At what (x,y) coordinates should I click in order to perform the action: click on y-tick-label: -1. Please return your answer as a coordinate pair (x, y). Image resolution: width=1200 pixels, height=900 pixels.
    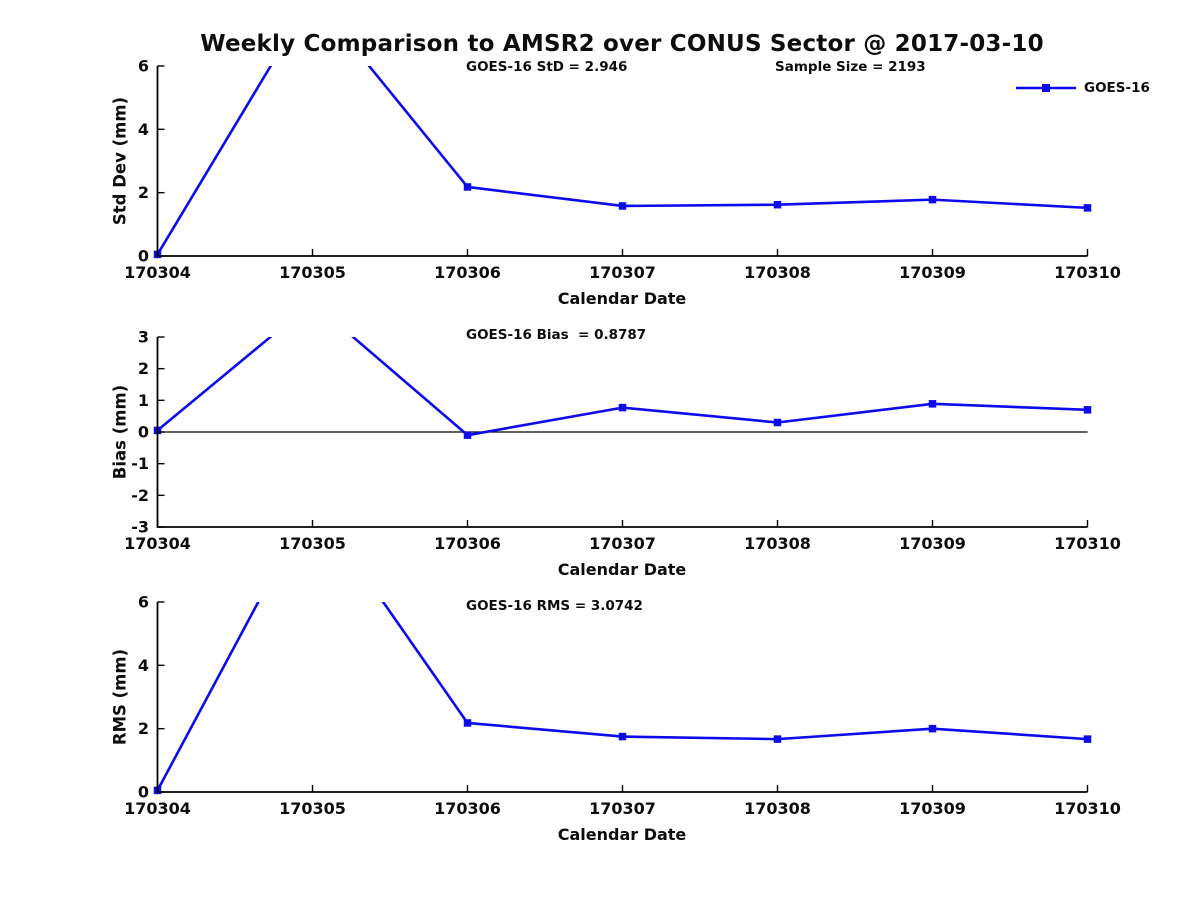
    Looking at the image, I should click on (140, 463).